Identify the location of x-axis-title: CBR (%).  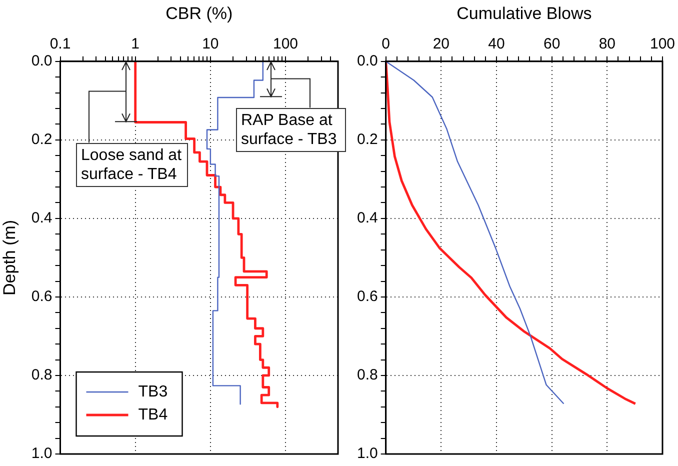
(199, 13).